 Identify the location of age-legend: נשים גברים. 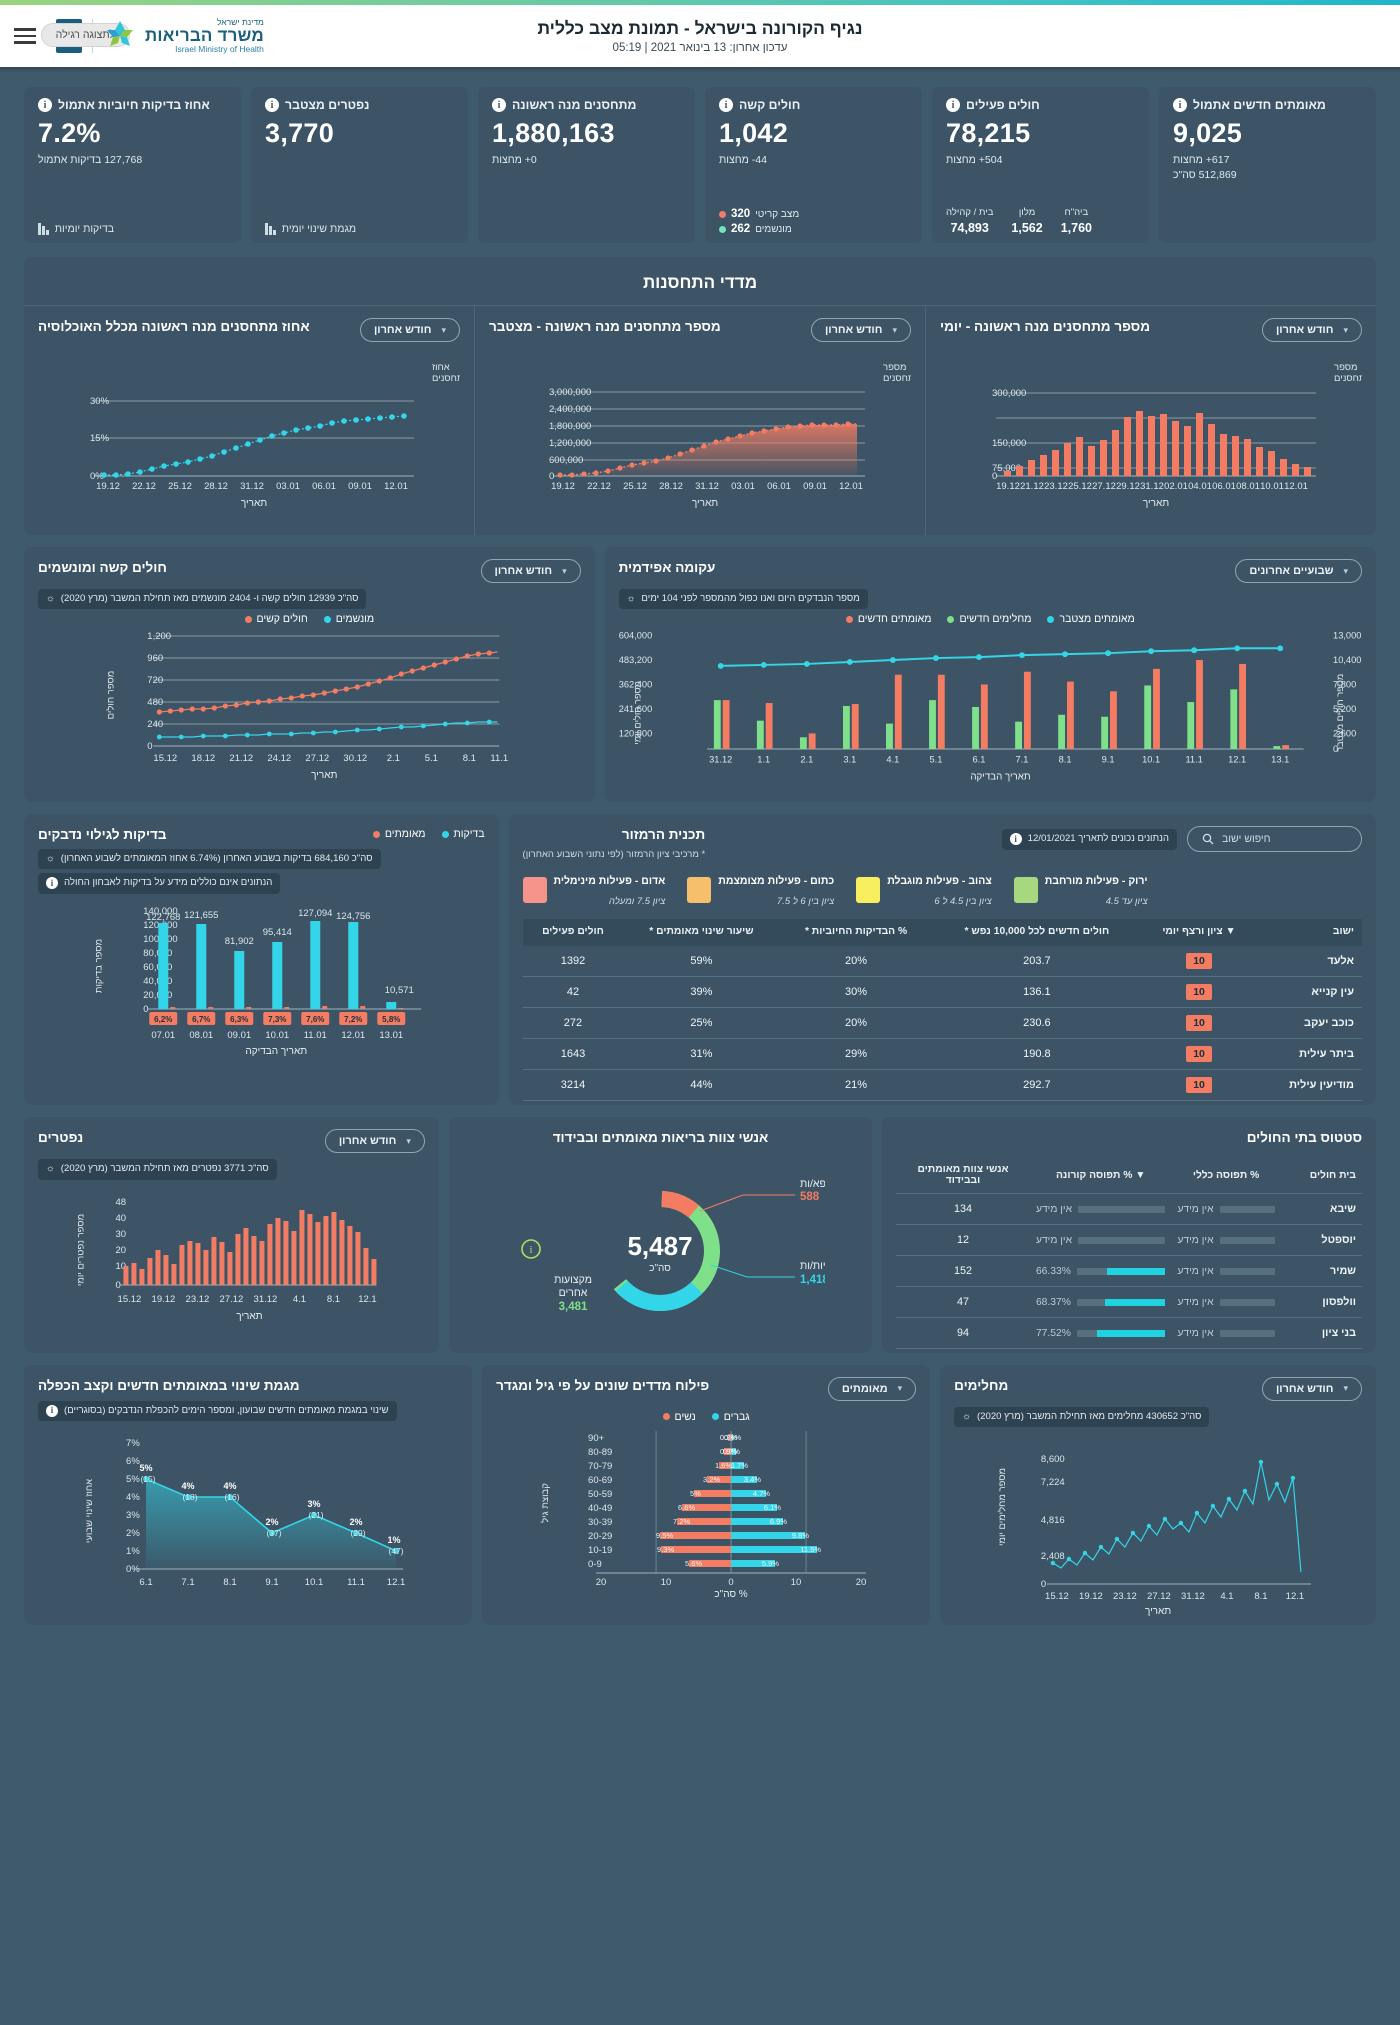
(706, 1415).